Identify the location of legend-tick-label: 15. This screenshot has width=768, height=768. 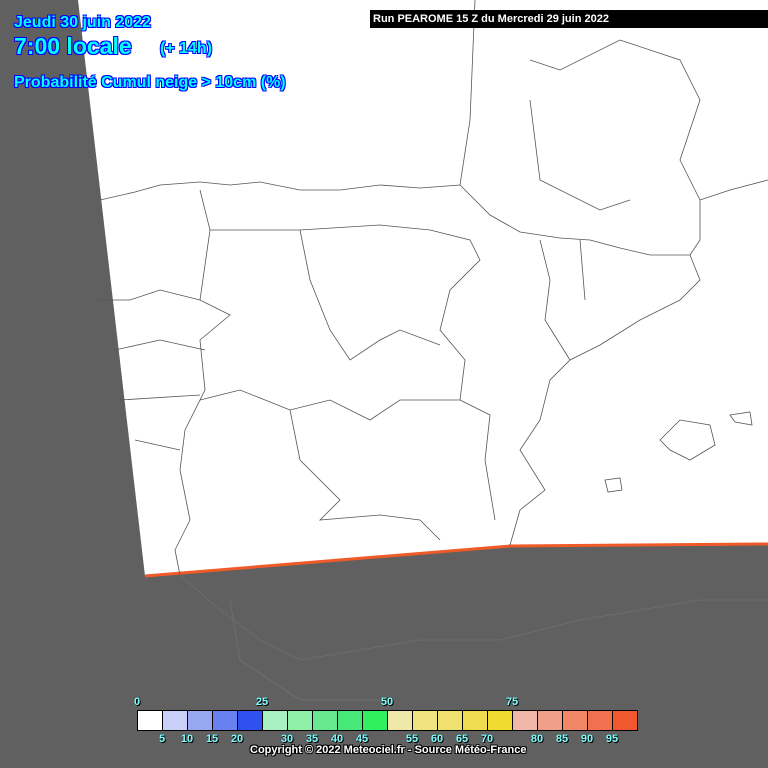
(212, 739).